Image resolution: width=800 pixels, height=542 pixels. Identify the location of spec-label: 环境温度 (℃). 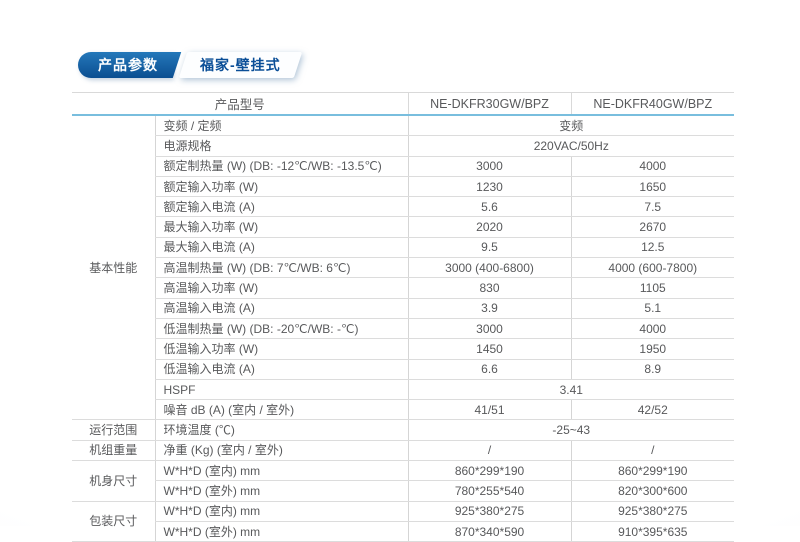
(281, 430).